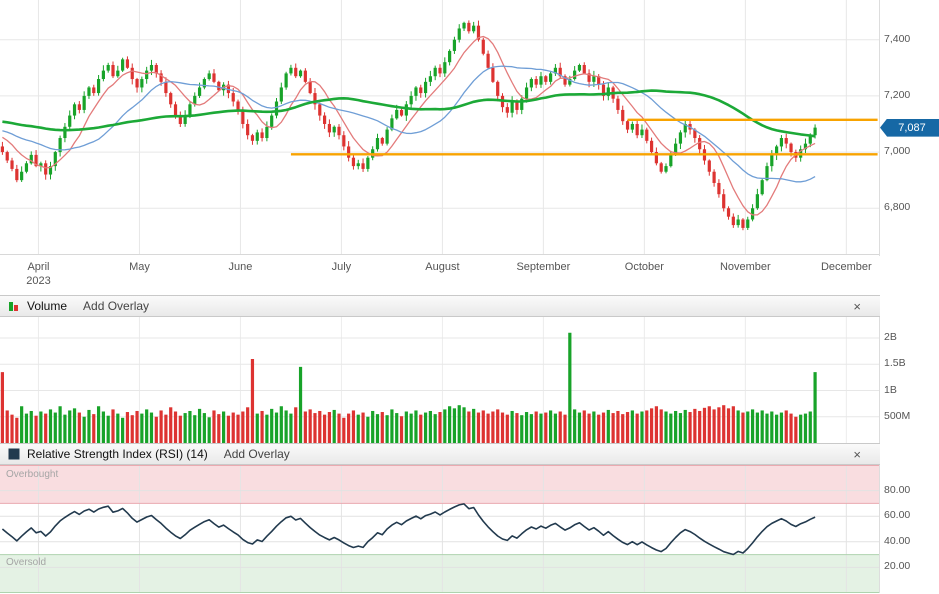 The height and width of the screenshot is (594, 939). Describe the element at coordinates (139, 267) in the screenshot. I see `month-label: May` at that location.